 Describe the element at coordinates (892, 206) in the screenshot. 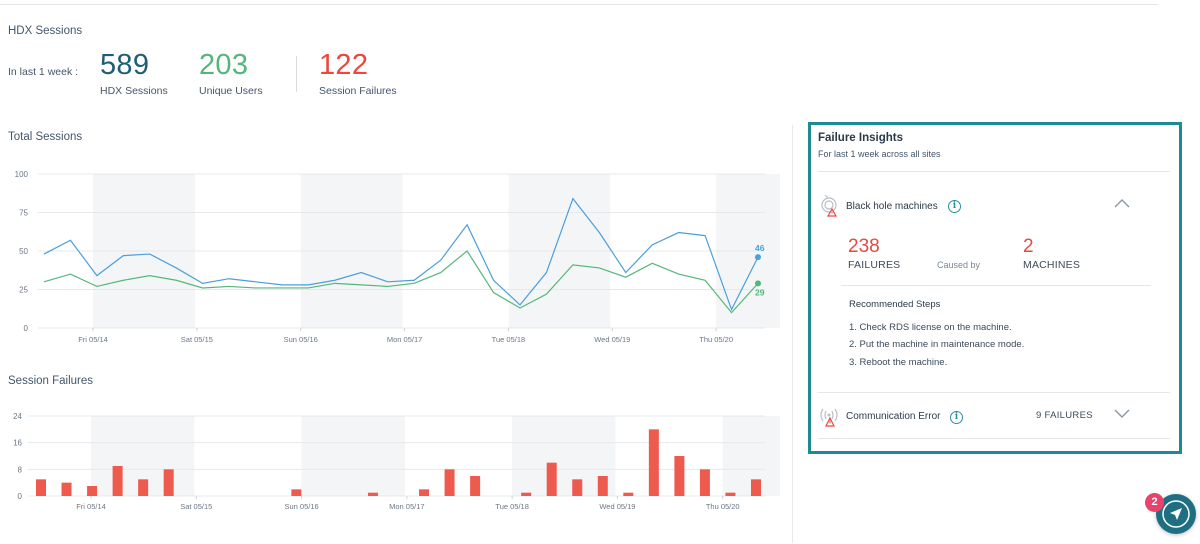

I see `black-hole-machines-label: Black hole machines` at that location.